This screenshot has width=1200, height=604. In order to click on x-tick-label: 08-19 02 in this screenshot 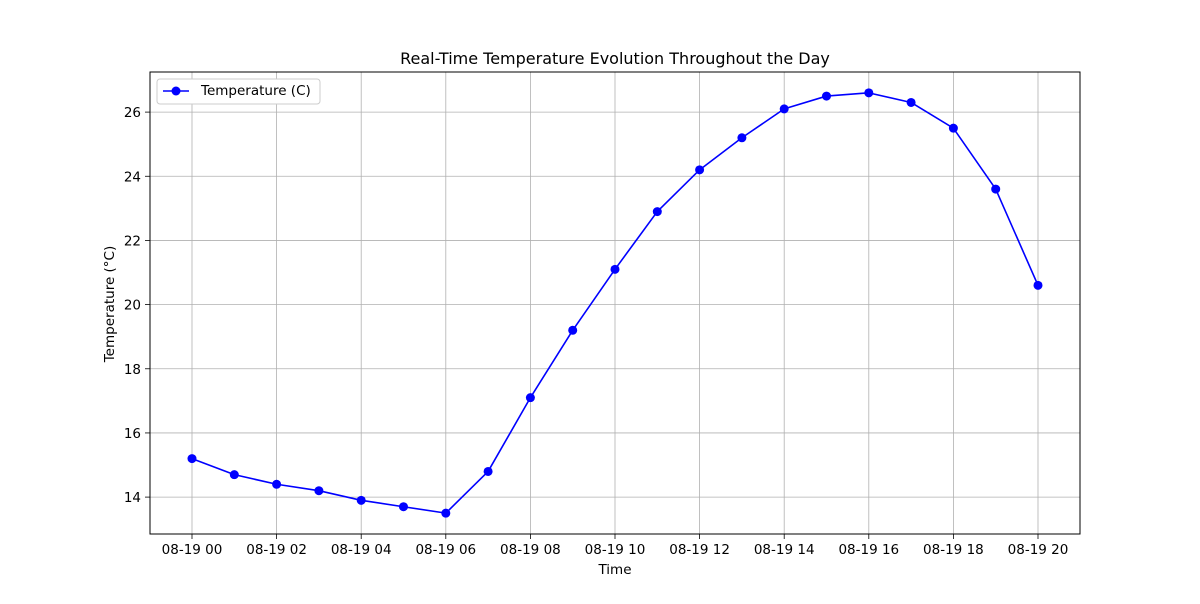, I will do `click(276, 550)`.